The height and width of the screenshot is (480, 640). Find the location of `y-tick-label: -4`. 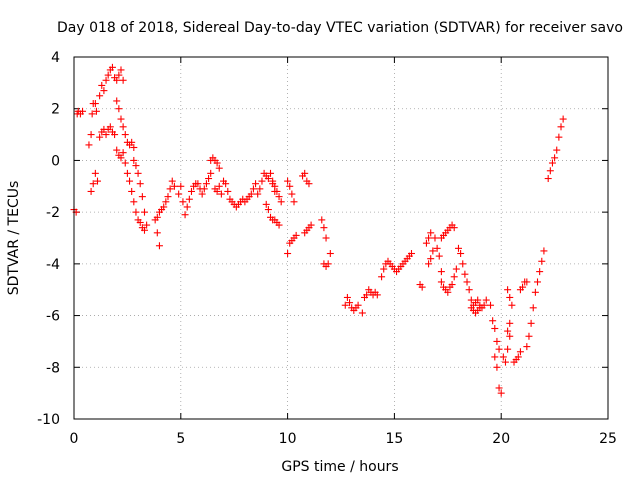

y-tick-label: -4 is located at coordinates (53, 265).